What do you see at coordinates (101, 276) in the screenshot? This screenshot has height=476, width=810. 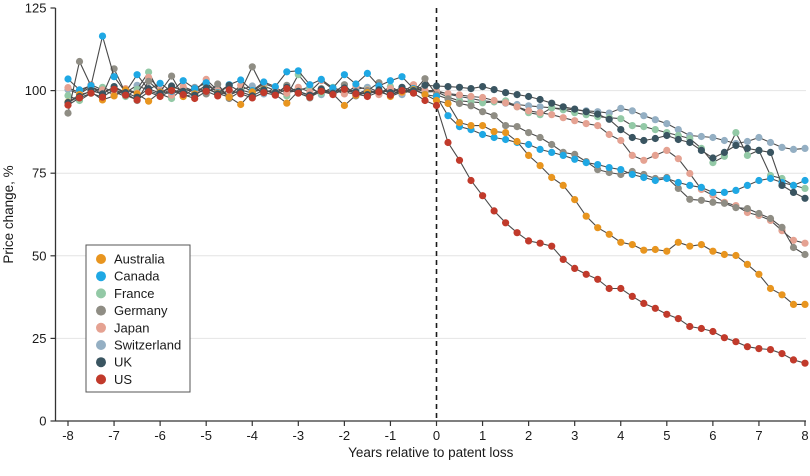 I see `legend-swatch-canada` at bounding box center [101, 276].